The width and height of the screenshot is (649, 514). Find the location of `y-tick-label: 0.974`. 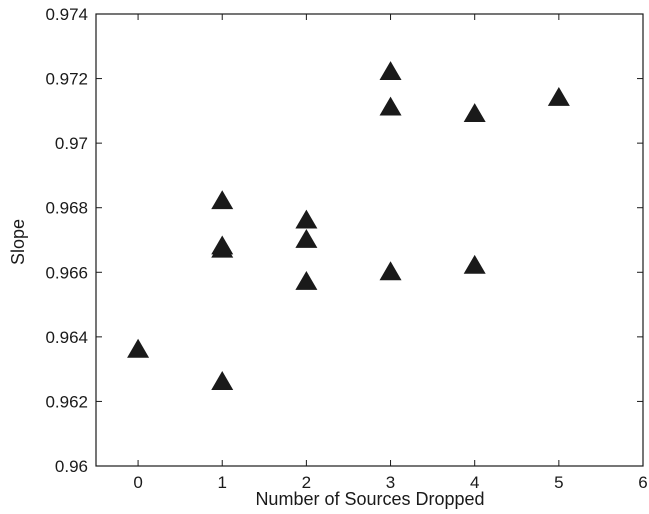

y-tick-label: 0.974 is located at coordinates (66, 14).